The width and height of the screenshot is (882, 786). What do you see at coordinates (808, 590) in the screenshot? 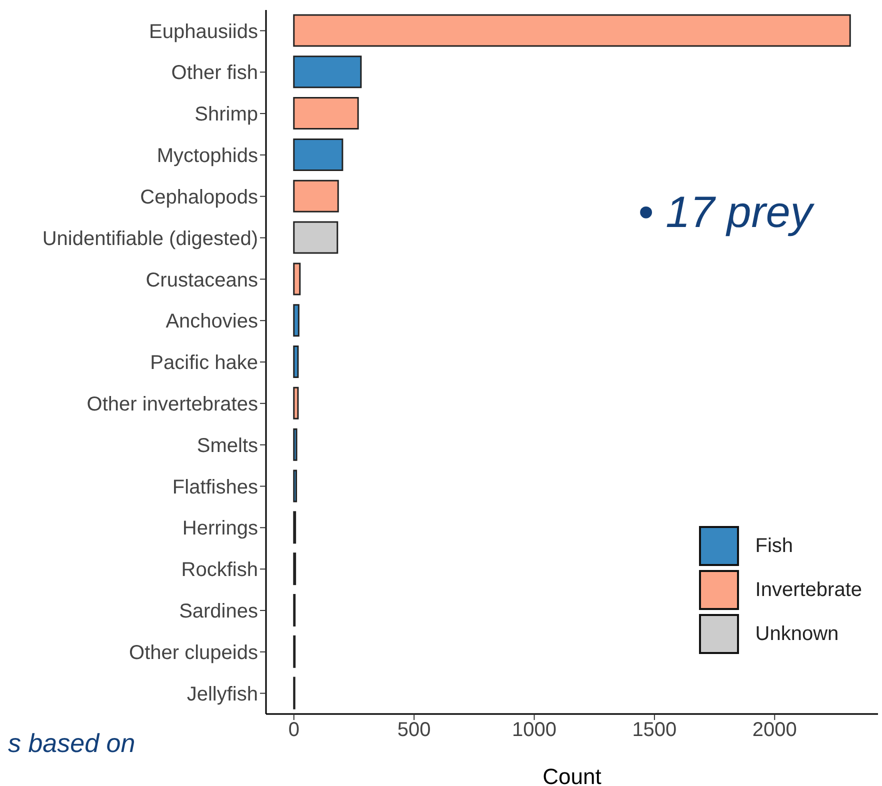
I see `legend-label: Invertebrate` at bounding box center [808, 590].